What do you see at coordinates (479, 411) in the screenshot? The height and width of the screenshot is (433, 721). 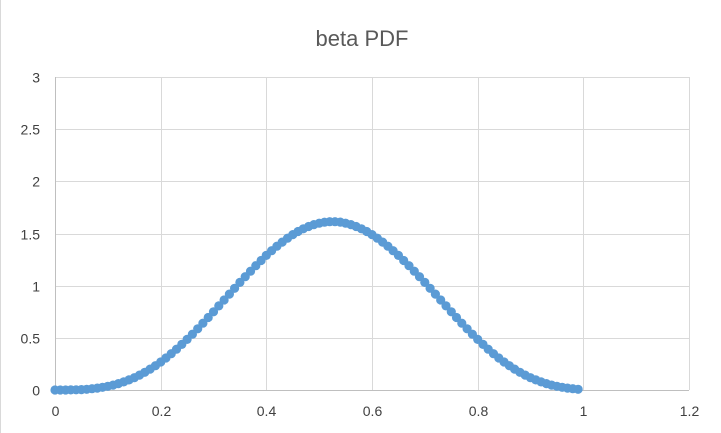 I see `x-tick-label: 0.8` at bounding box center [479, 411].